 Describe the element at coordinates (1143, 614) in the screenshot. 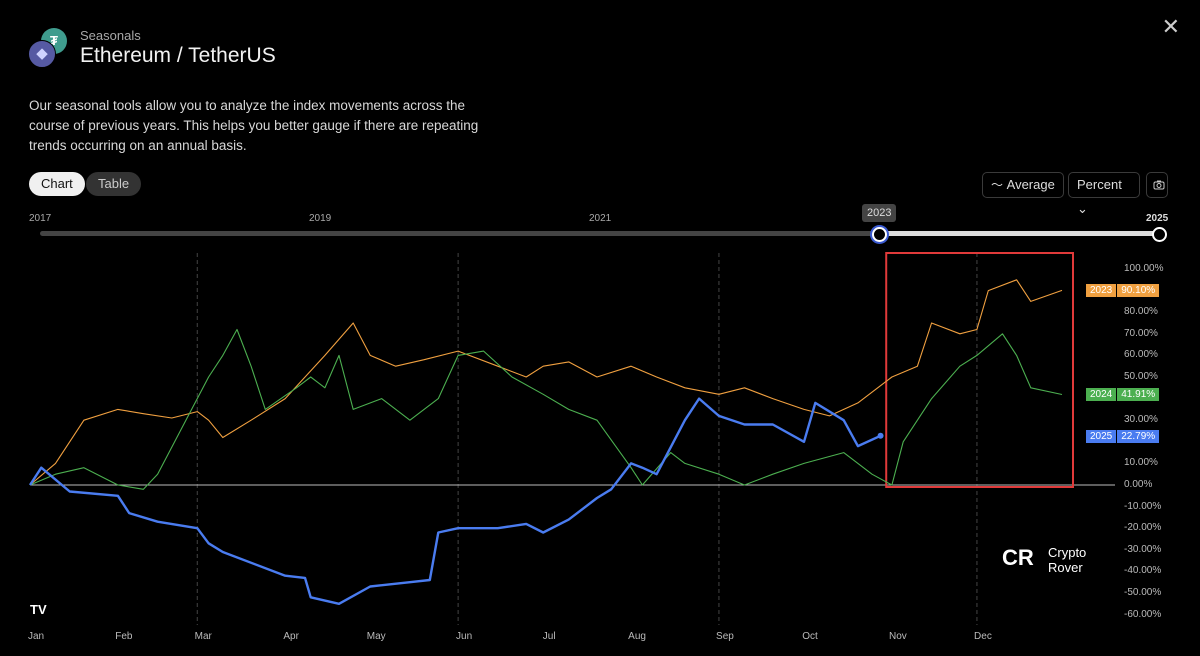

I see `y-tick-label: -60.00%` at that location.